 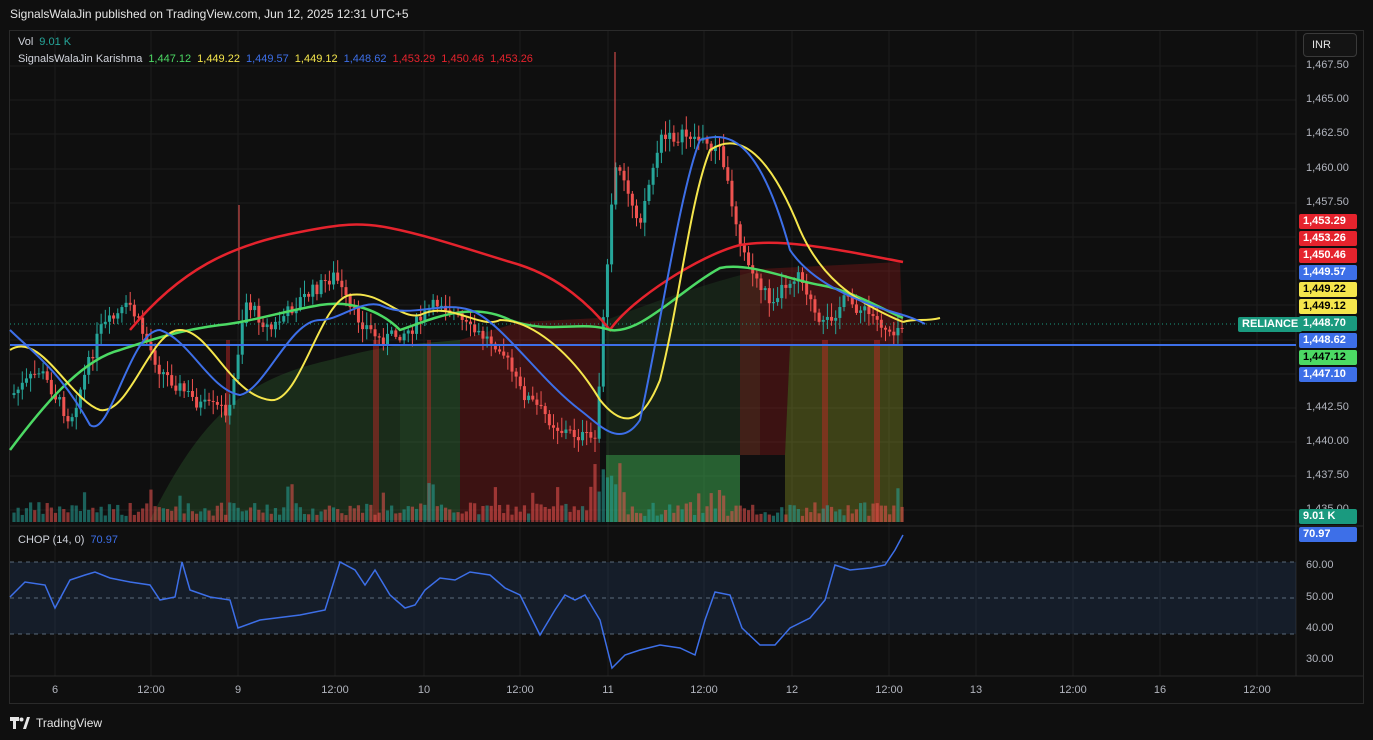 What do you see at coordinates (80, 59) in the screenshot?
I see `indicator-name: SignalsWalaJin Karishma` at bounding box center [80, 59].